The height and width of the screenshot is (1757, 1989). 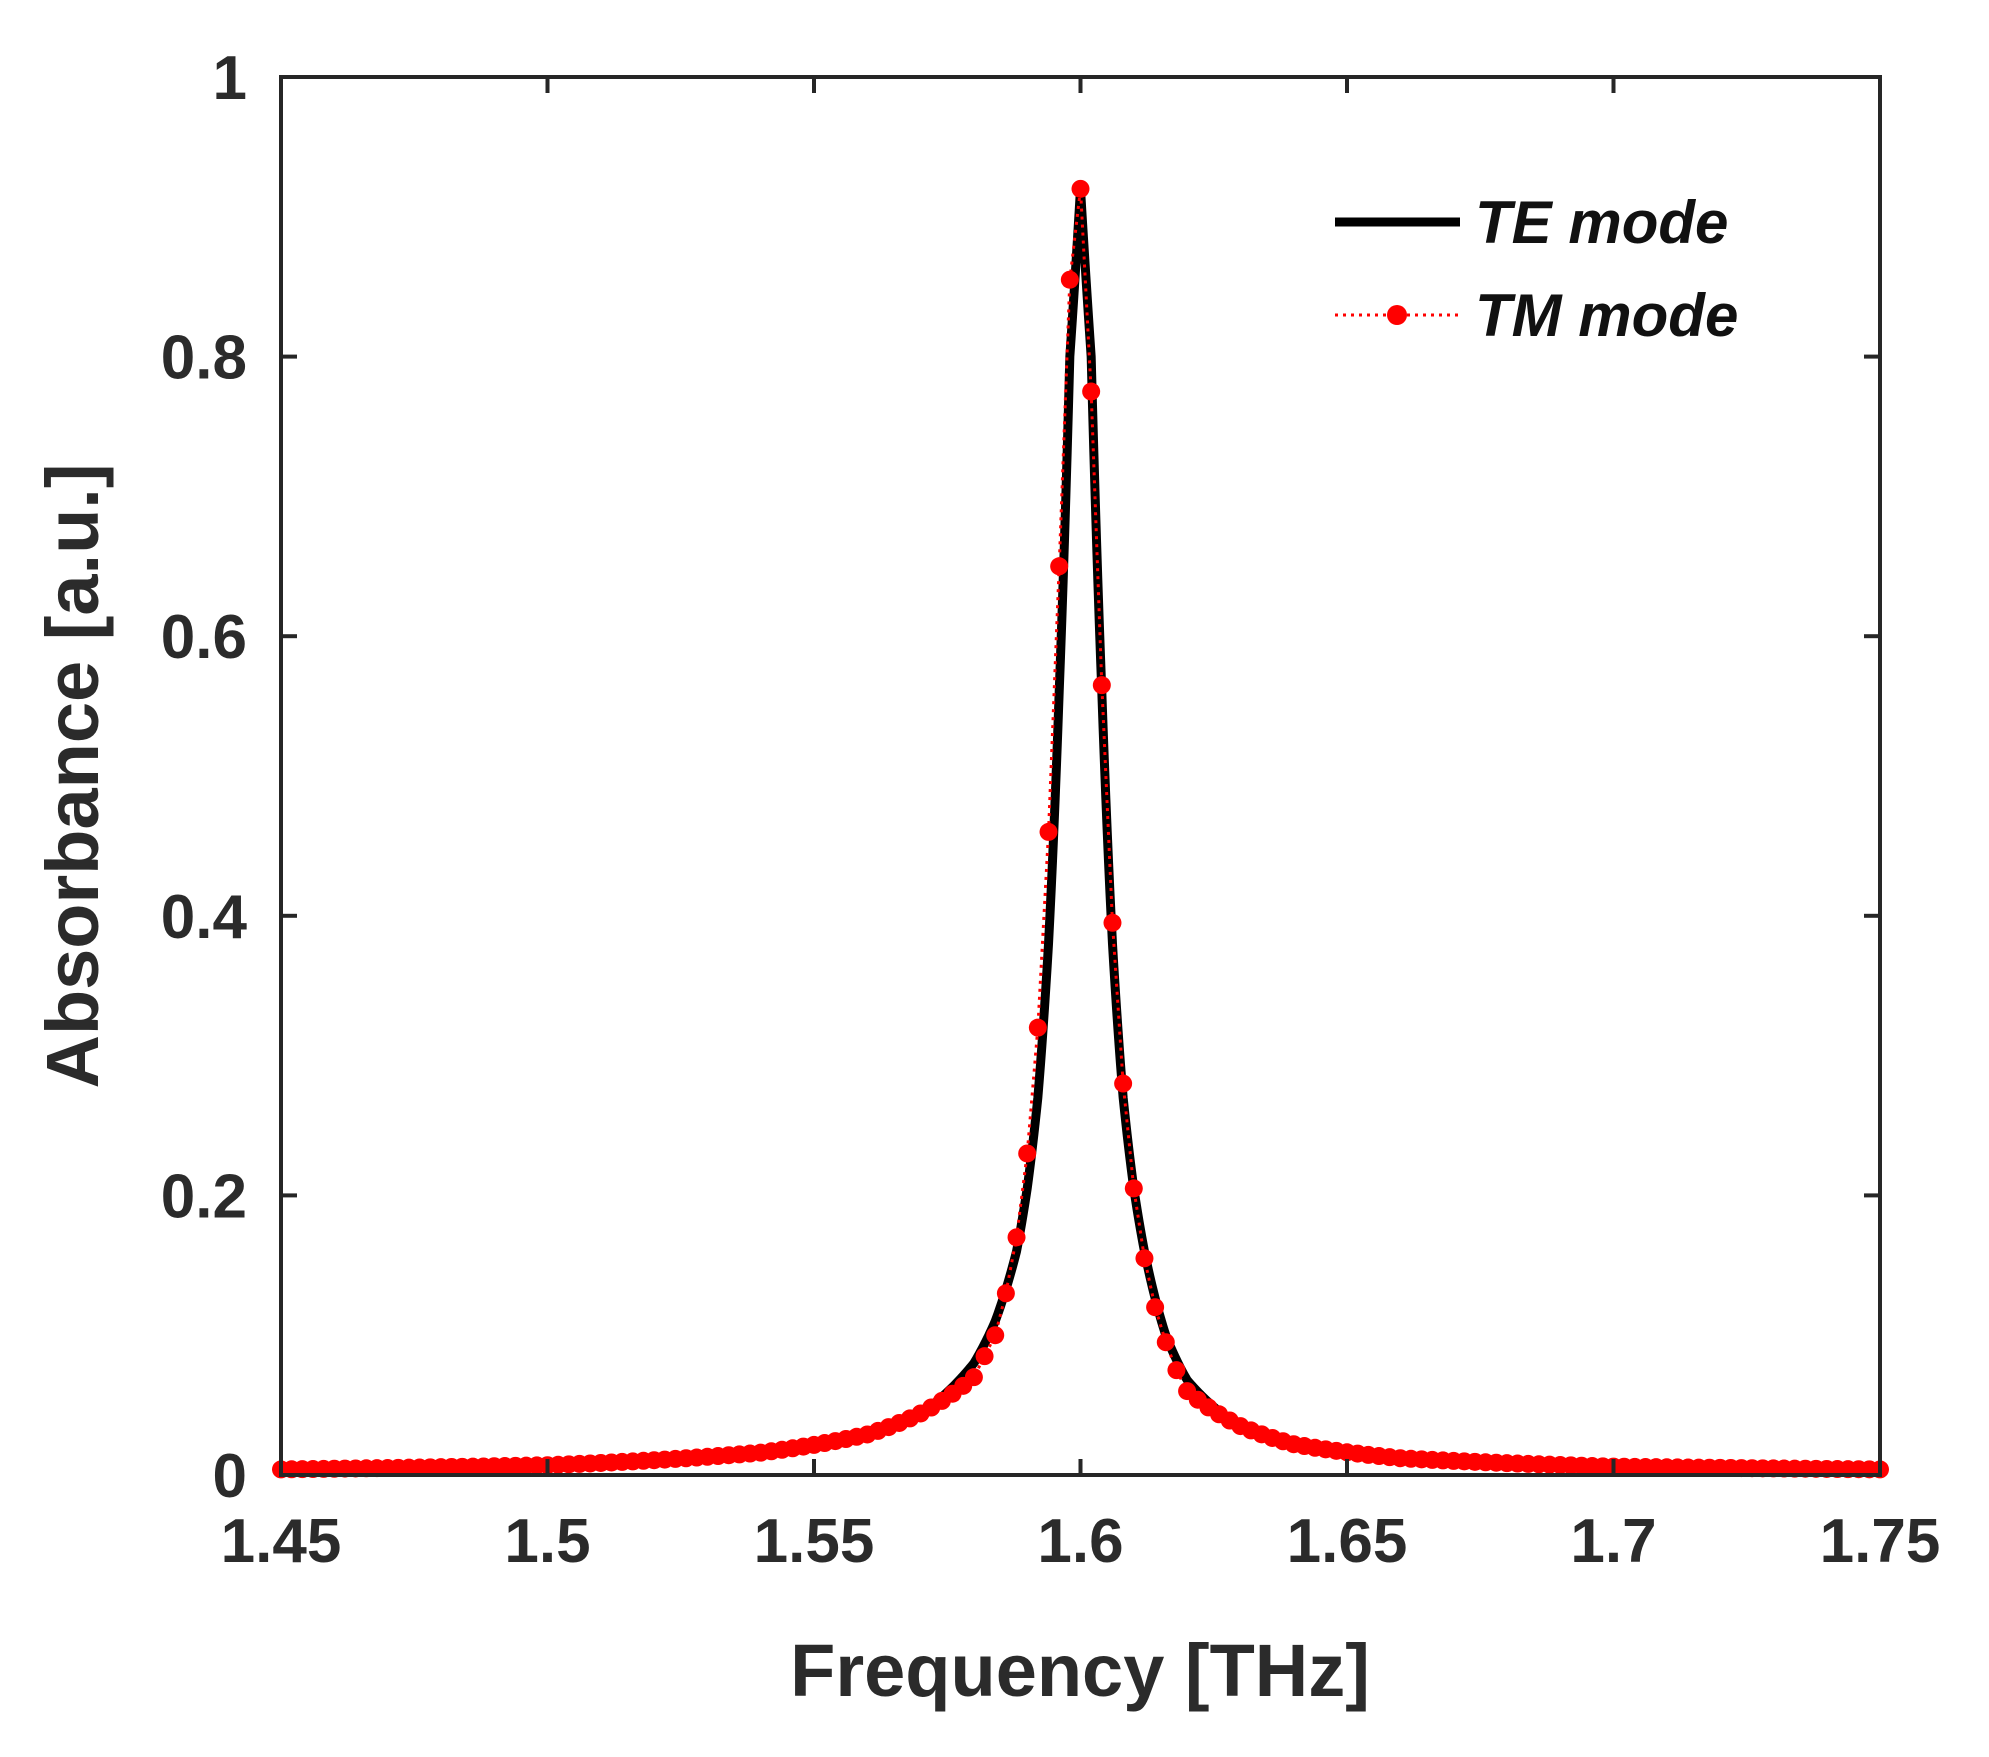 What do you see at coordinates (281, 1541) in the screenshot?
I see `x-tick-label: 1.45` at bounding box center [281, 1541].